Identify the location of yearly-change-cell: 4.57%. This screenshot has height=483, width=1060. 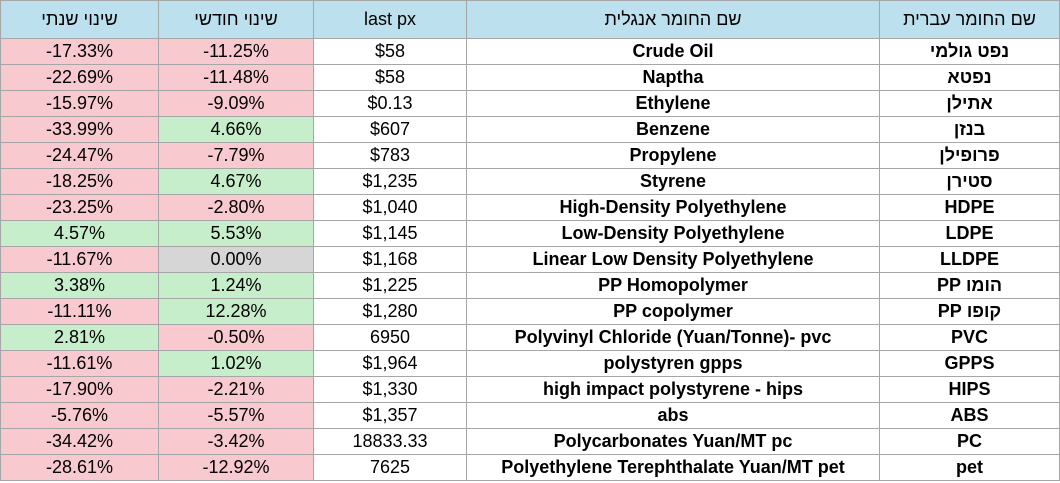
(79, 233).